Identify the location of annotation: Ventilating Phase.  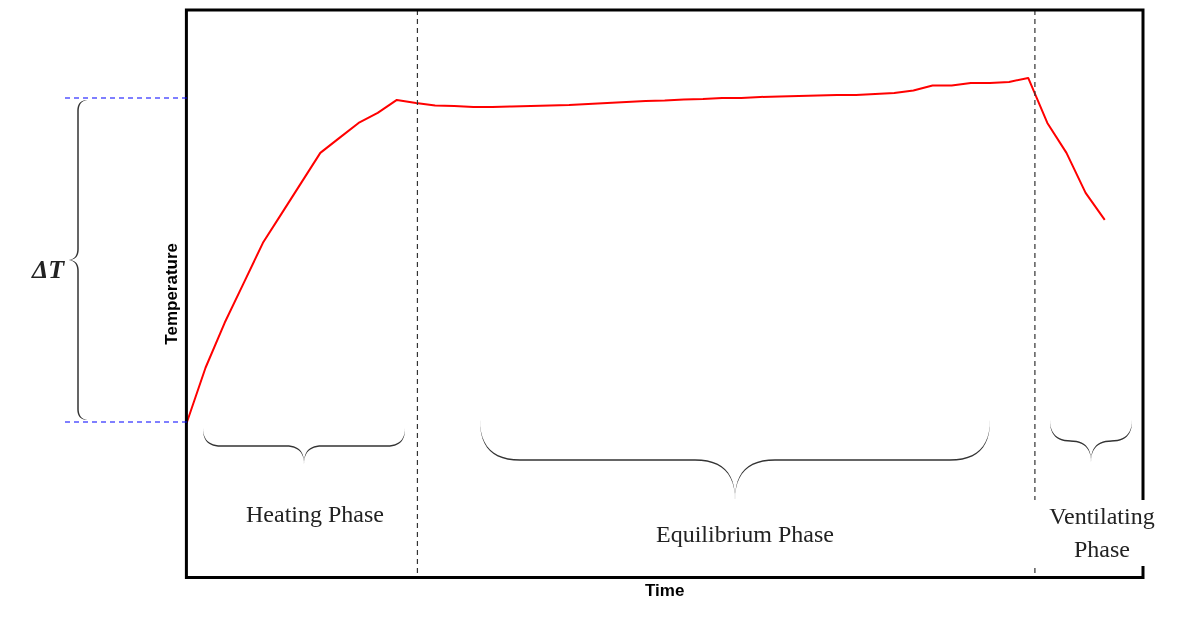
(1102, 533).